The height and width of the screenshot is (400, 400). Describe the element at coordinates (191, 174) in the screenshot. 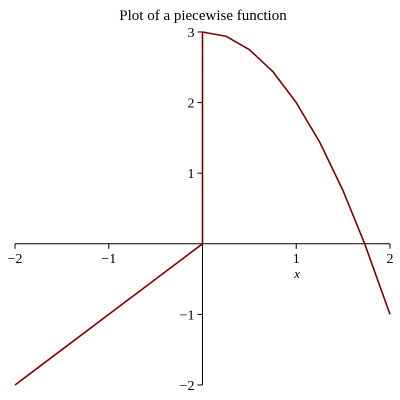

I see `y-tick-label: 1` at that location.